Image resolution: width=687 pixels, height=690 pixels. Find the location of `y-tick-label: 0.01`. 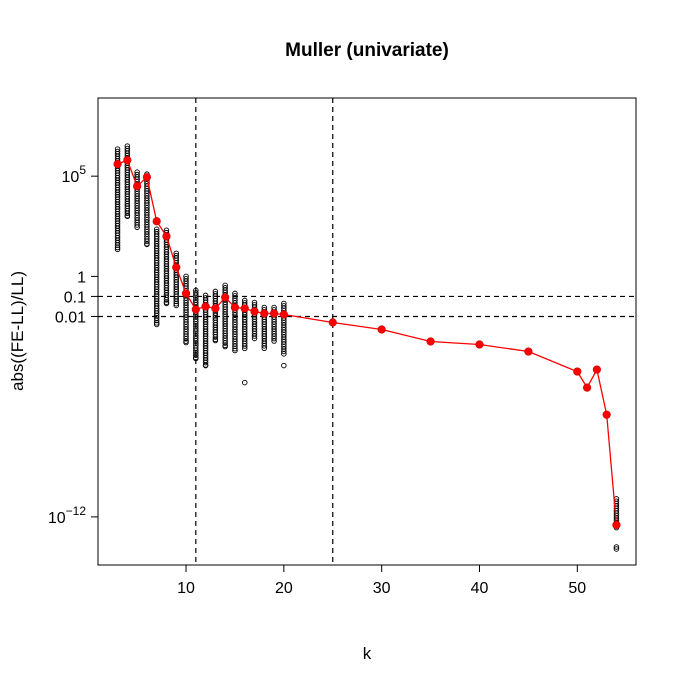

y-tick-label: 0.01 is located at coordinates (70, 317).